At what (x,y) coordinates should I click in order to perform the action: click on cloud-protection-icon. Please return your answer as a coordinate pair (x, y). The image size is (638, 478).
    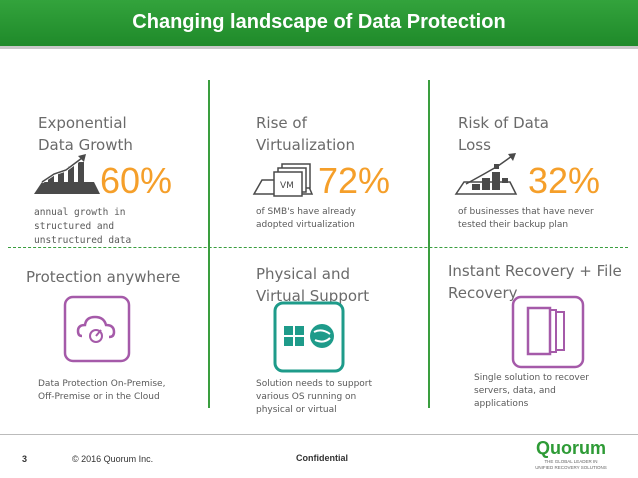
    Looking at the image, I should click on (97, 329).